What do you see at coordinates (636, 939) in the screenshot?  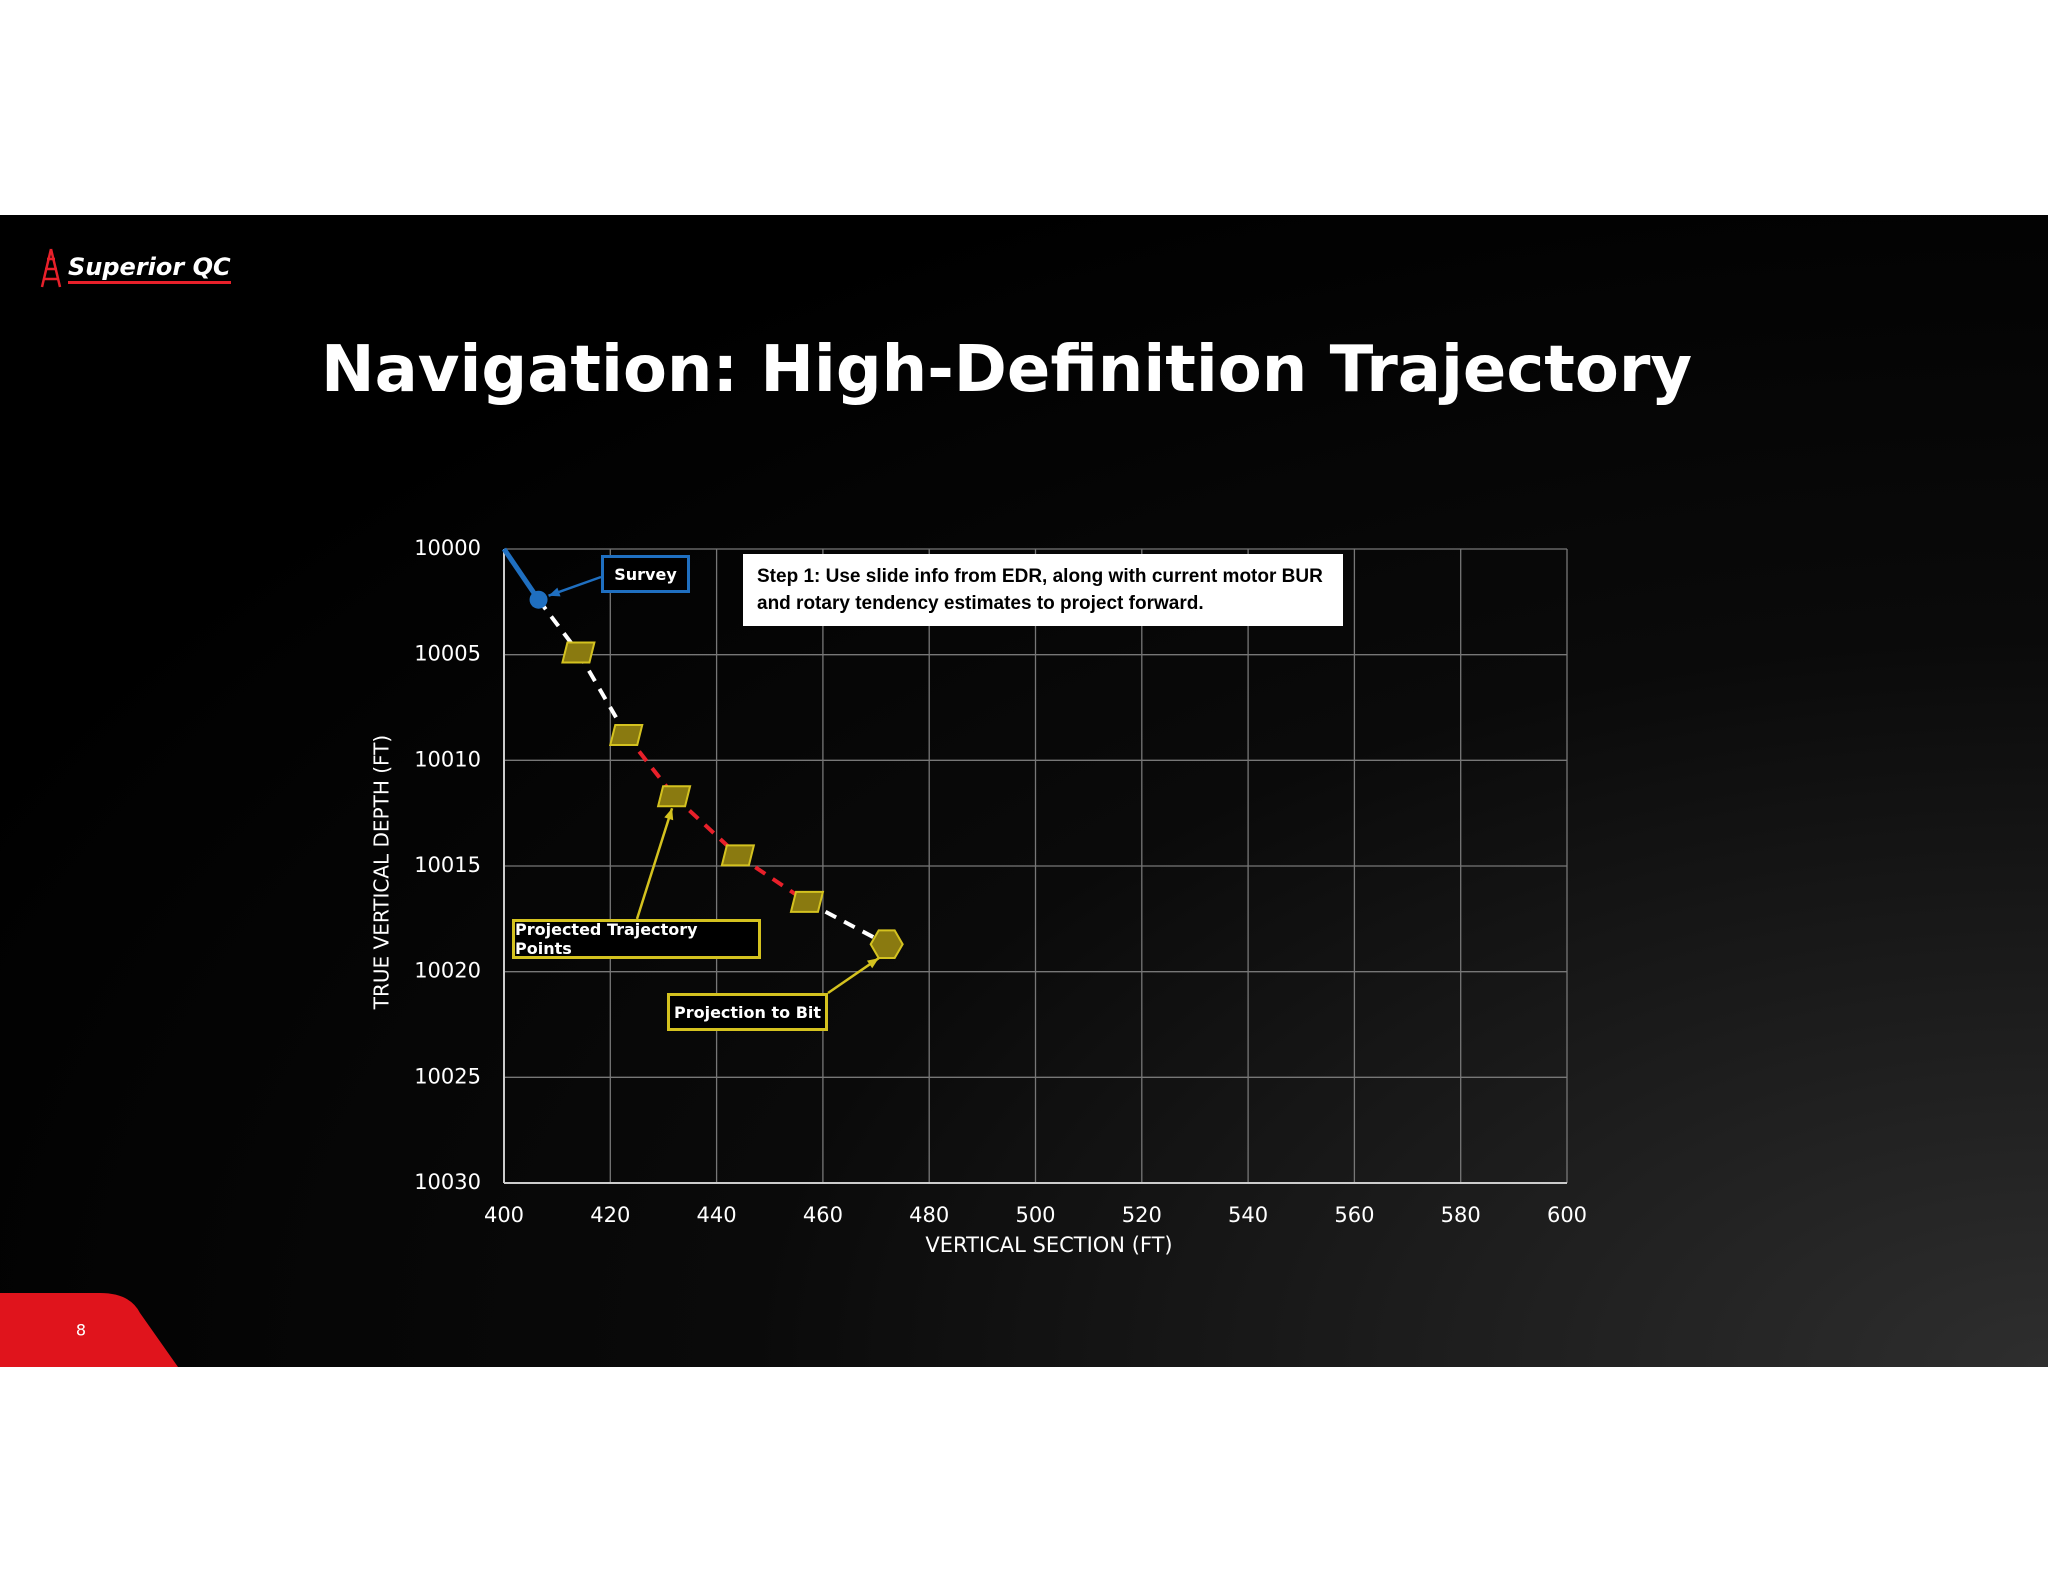 I see `projected-callout: Projected Trajectory Points` at bounding box center [636, 939].